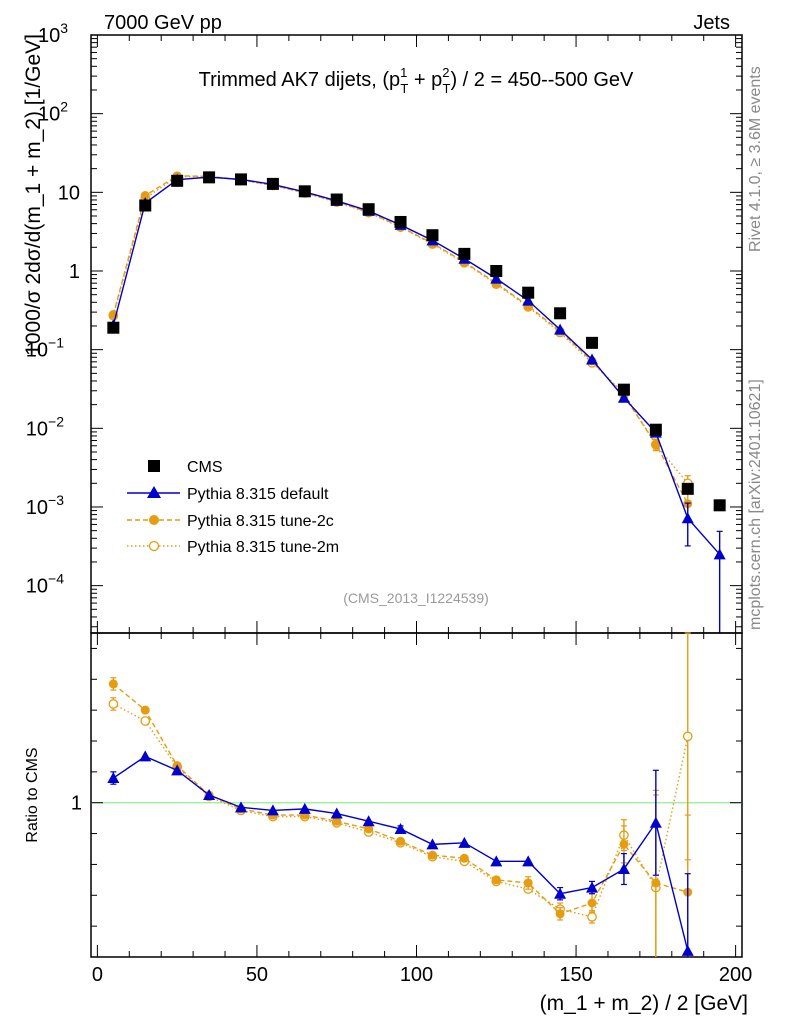 The image size is (786, 1024). Describe the element at coordinates (755, 159) in the screenshot. I see `rivet-label: Rivet 4.1.0, ≥ 3.6M events` at that location.